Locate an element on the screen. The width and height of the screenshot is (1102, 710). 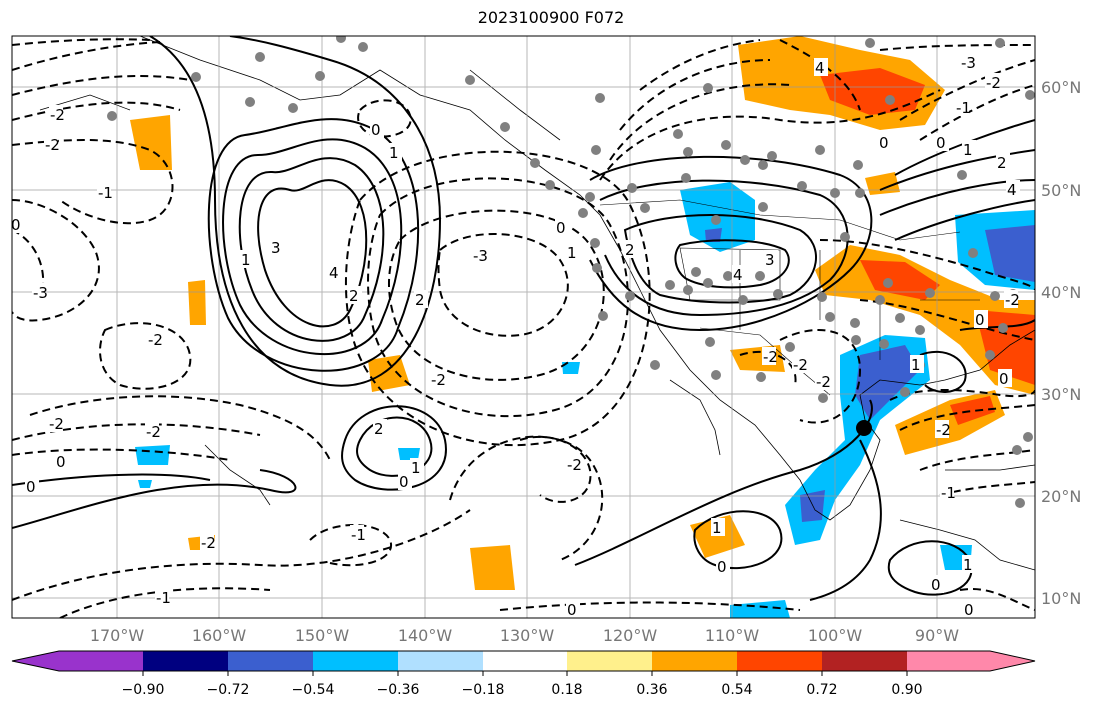
contour-label: 3 is located at coordinates (770, 260).